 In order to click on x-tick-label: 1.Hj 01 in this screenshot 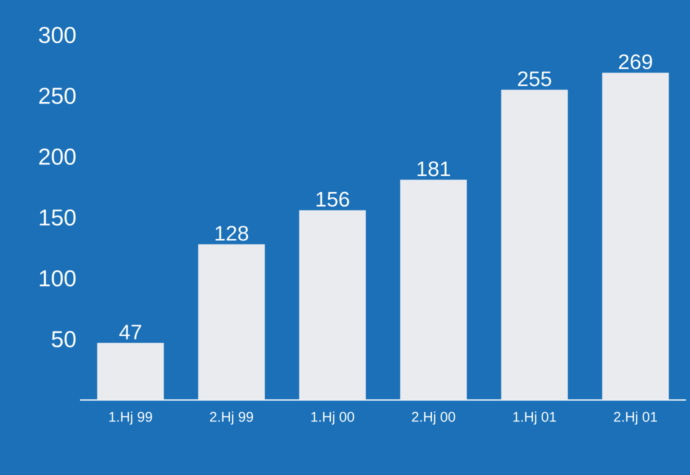, I will do `click(534, 418)`.